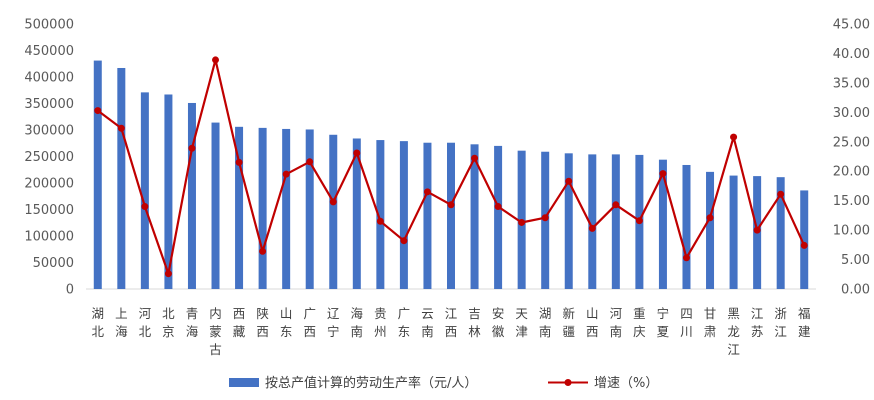 This screenshot has width=874, height=400. Describe the element at coordinates (663, 322) in the screenshot. I see `category-label: 宁夏` at that location.